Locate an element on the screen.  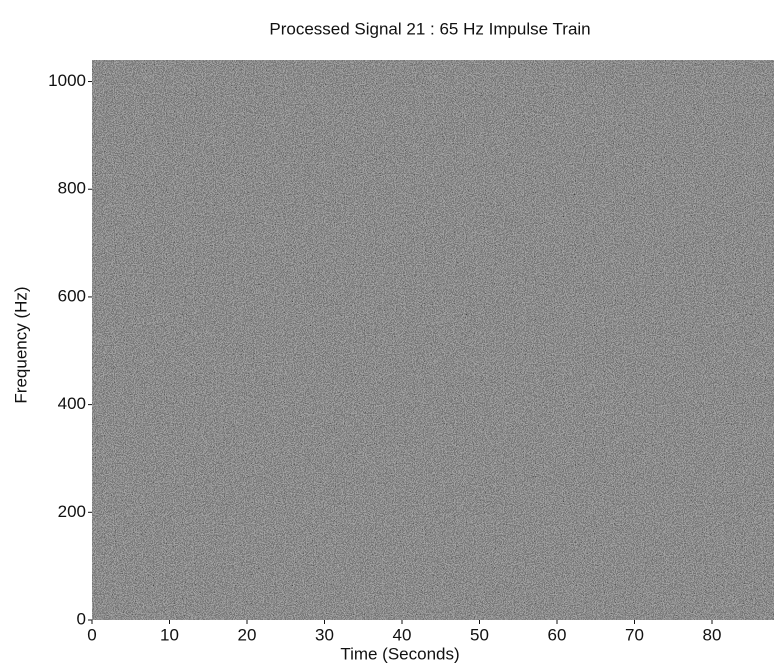
x-axis-label: Time (Seconds) is located at coordinates (399, 653).